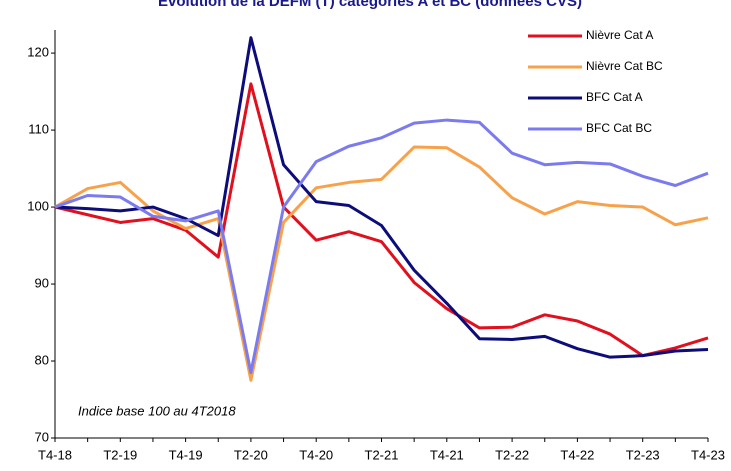 Image resolution: width=731 pixels, height=471 pixels. Describe the element at coordinates (42, 436) in the screenshot. I see `y-tick-label: 70` at that location.